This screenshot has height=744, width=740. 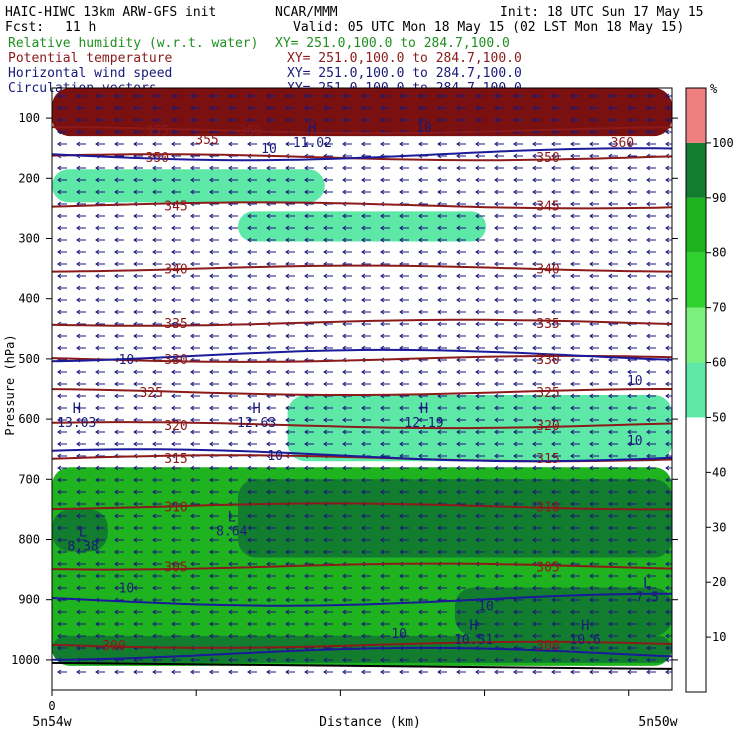 I want to click on y-tick-label: 800, so click(x=29, y=540).